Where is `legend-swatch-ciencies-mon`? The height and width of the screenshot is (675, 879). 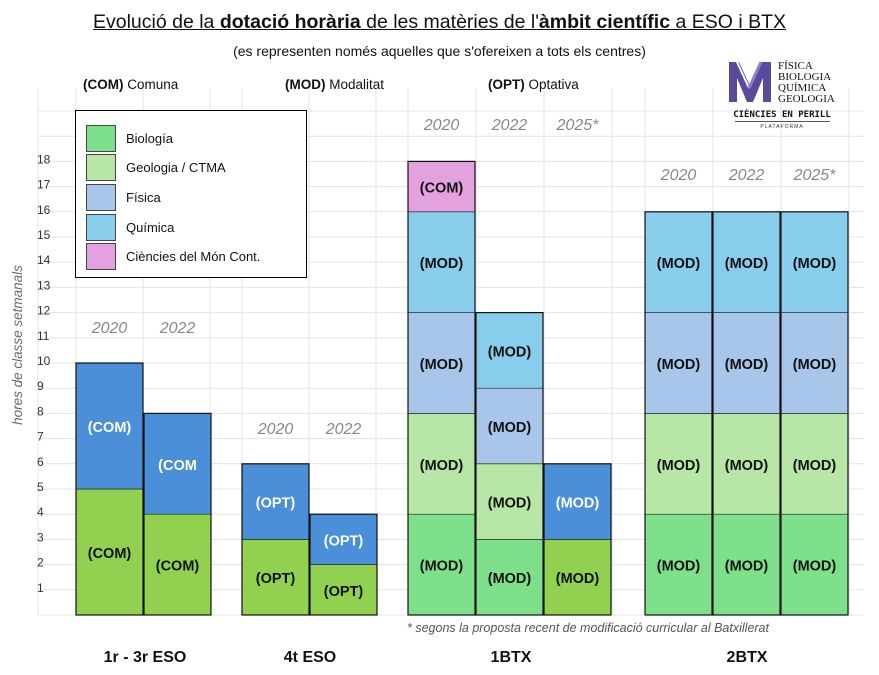 legend-swatch-ciencies-mon is located at coordinates (101, 256).